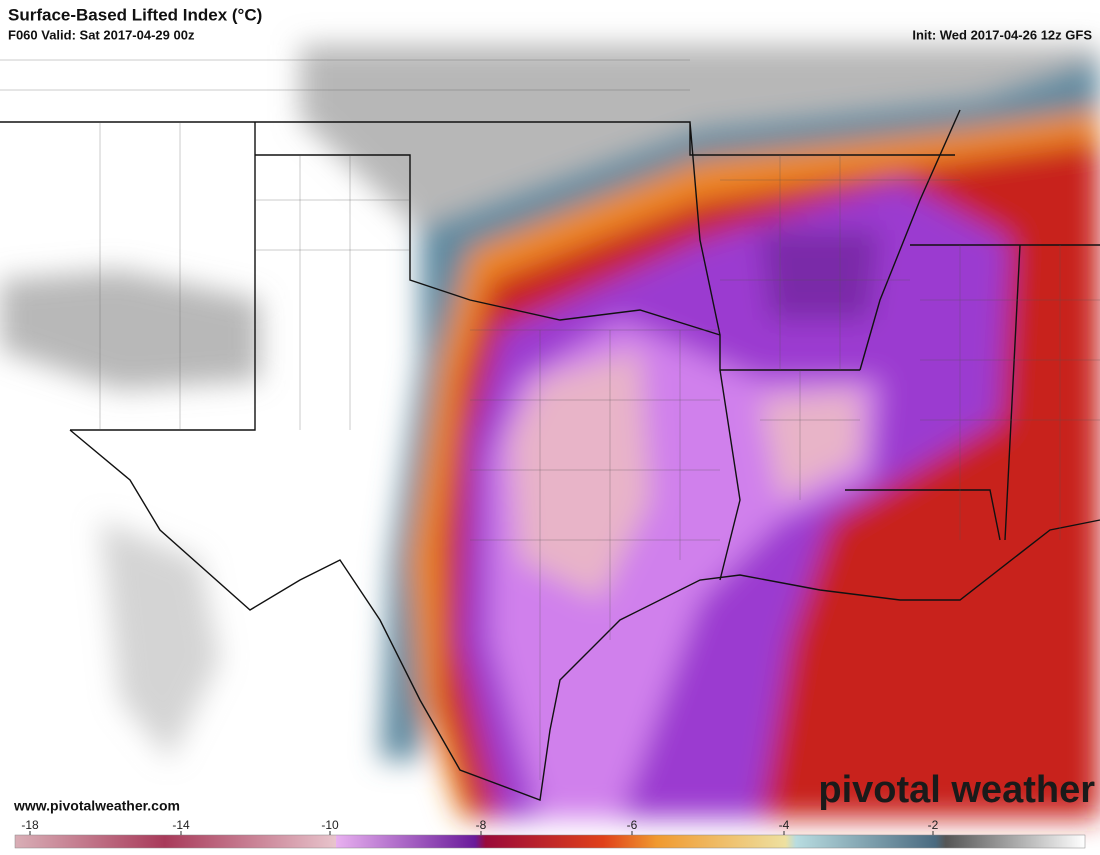  What do you see at coordinates (1002, 34) in the screenshot?
I see `init-time: Init: Wed 2017-04-26 12z GFS` at bounding box center [1002, 34].